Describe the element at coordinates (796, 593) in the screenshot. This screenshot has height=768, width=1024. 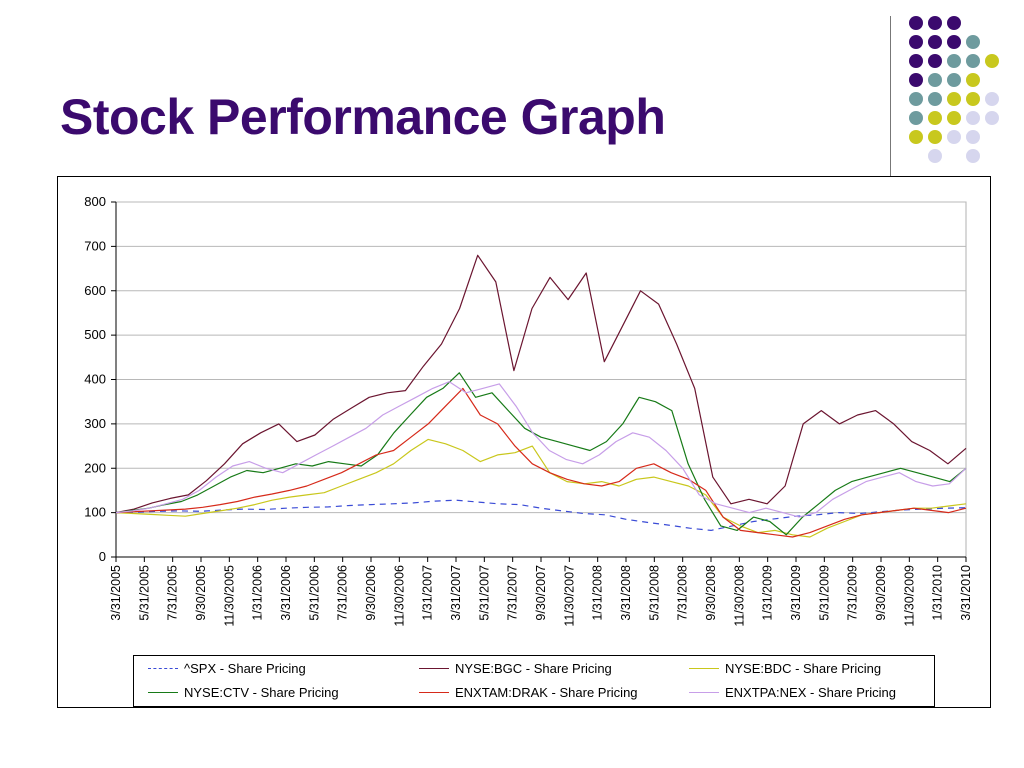
I see `x-tick-label: 3/31/2009` at that location.